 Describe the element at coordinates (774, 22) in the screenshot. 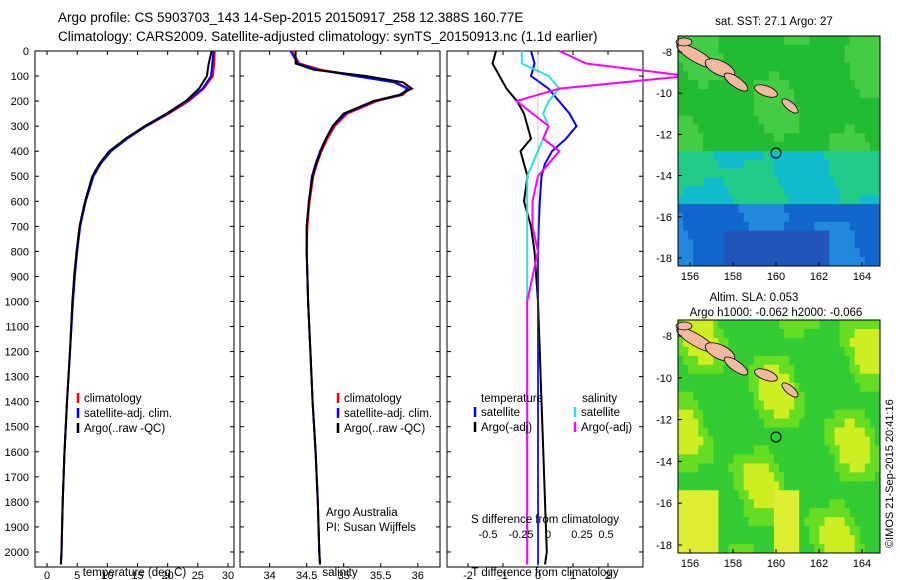

I see `sst-map-title: sat. SST: 27.1 Argo: 27` at that location.